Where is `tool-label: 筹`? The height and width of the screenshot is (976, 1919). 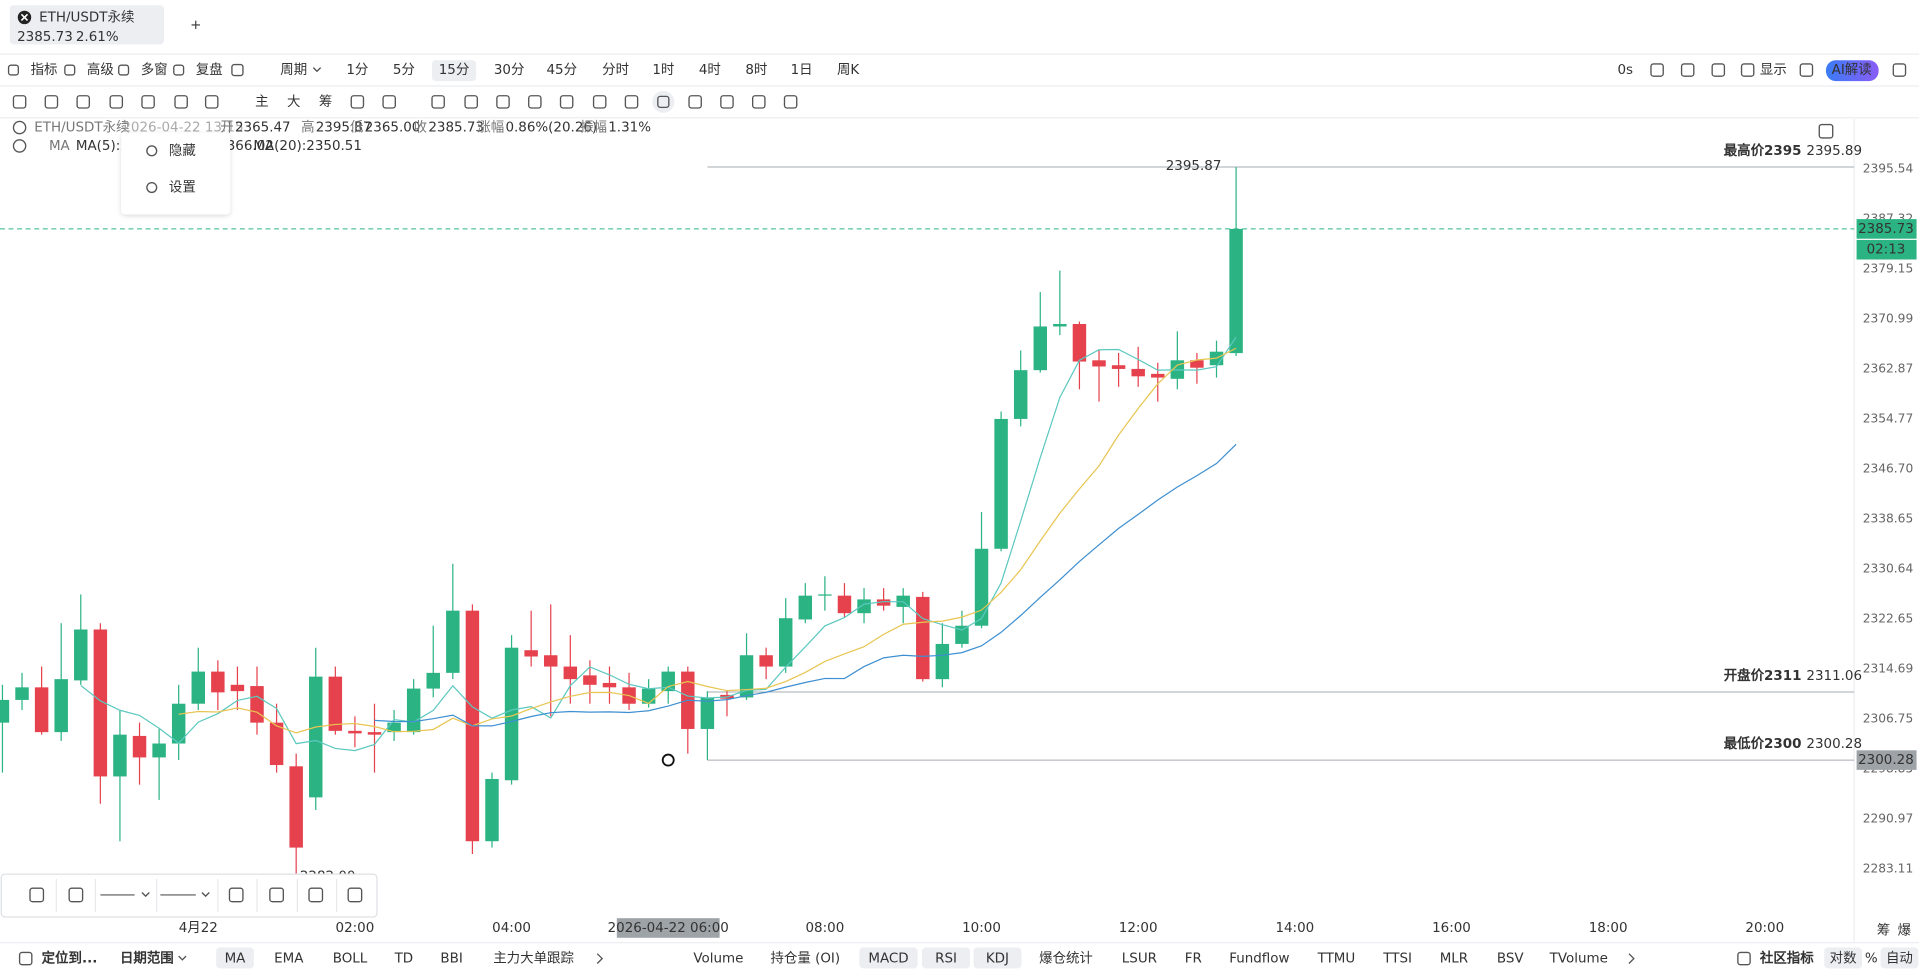
tool-label: 筹 is located at coordinates (325, 101).